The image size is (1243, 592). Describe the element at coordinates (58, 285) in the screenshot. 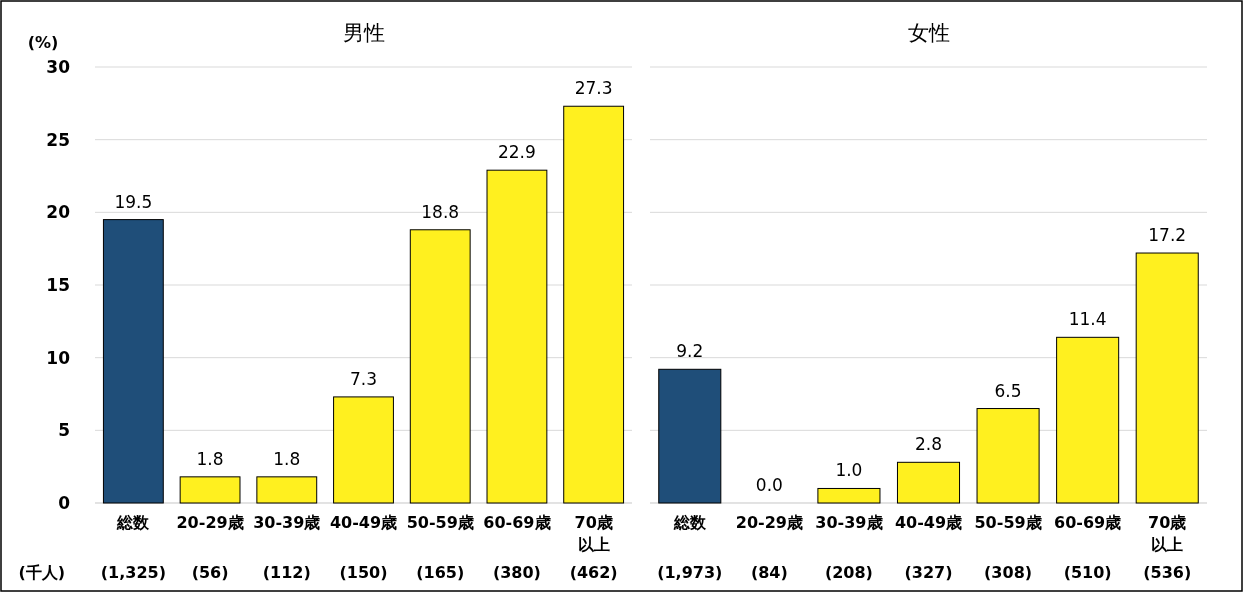

I see `y-tick-label: 15` at that location.